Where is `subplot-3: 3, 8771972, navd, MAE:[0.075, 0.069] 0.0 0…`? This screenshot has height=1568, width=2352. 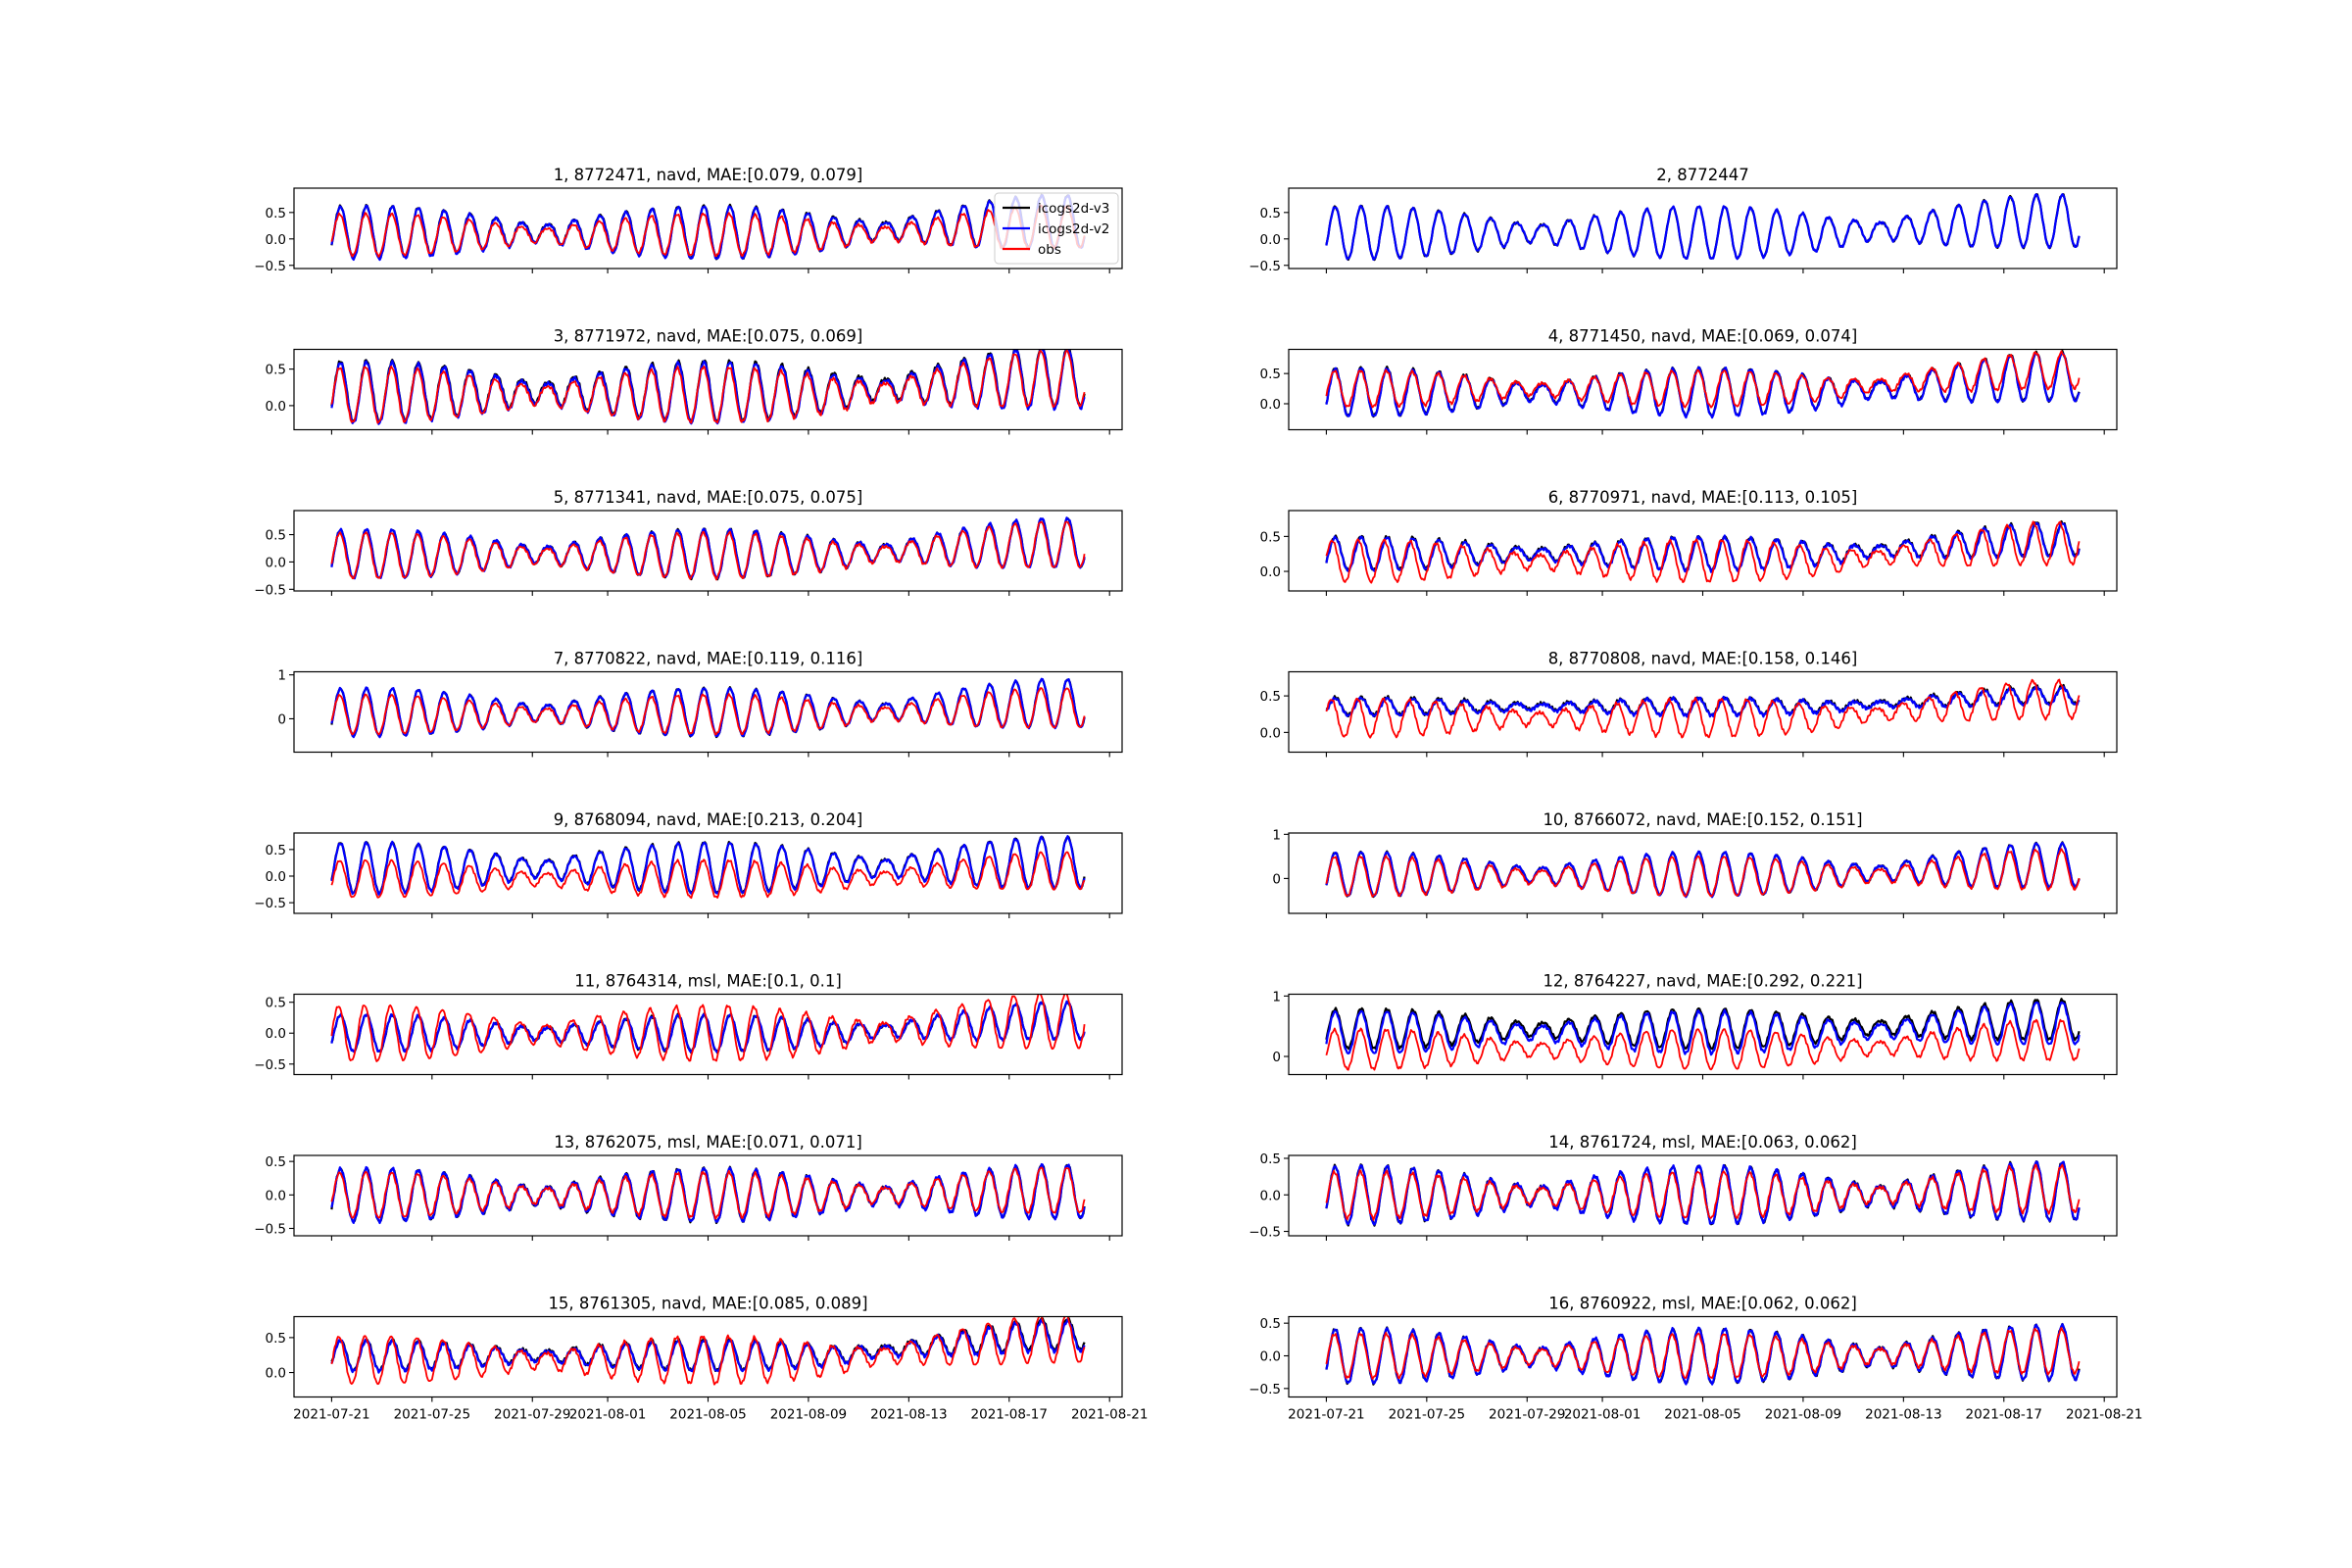 subplot-3: 3, 8771972, navd, MAE:[0.075, 0.069] 0.0 0… is located at coordinates (694, 381).